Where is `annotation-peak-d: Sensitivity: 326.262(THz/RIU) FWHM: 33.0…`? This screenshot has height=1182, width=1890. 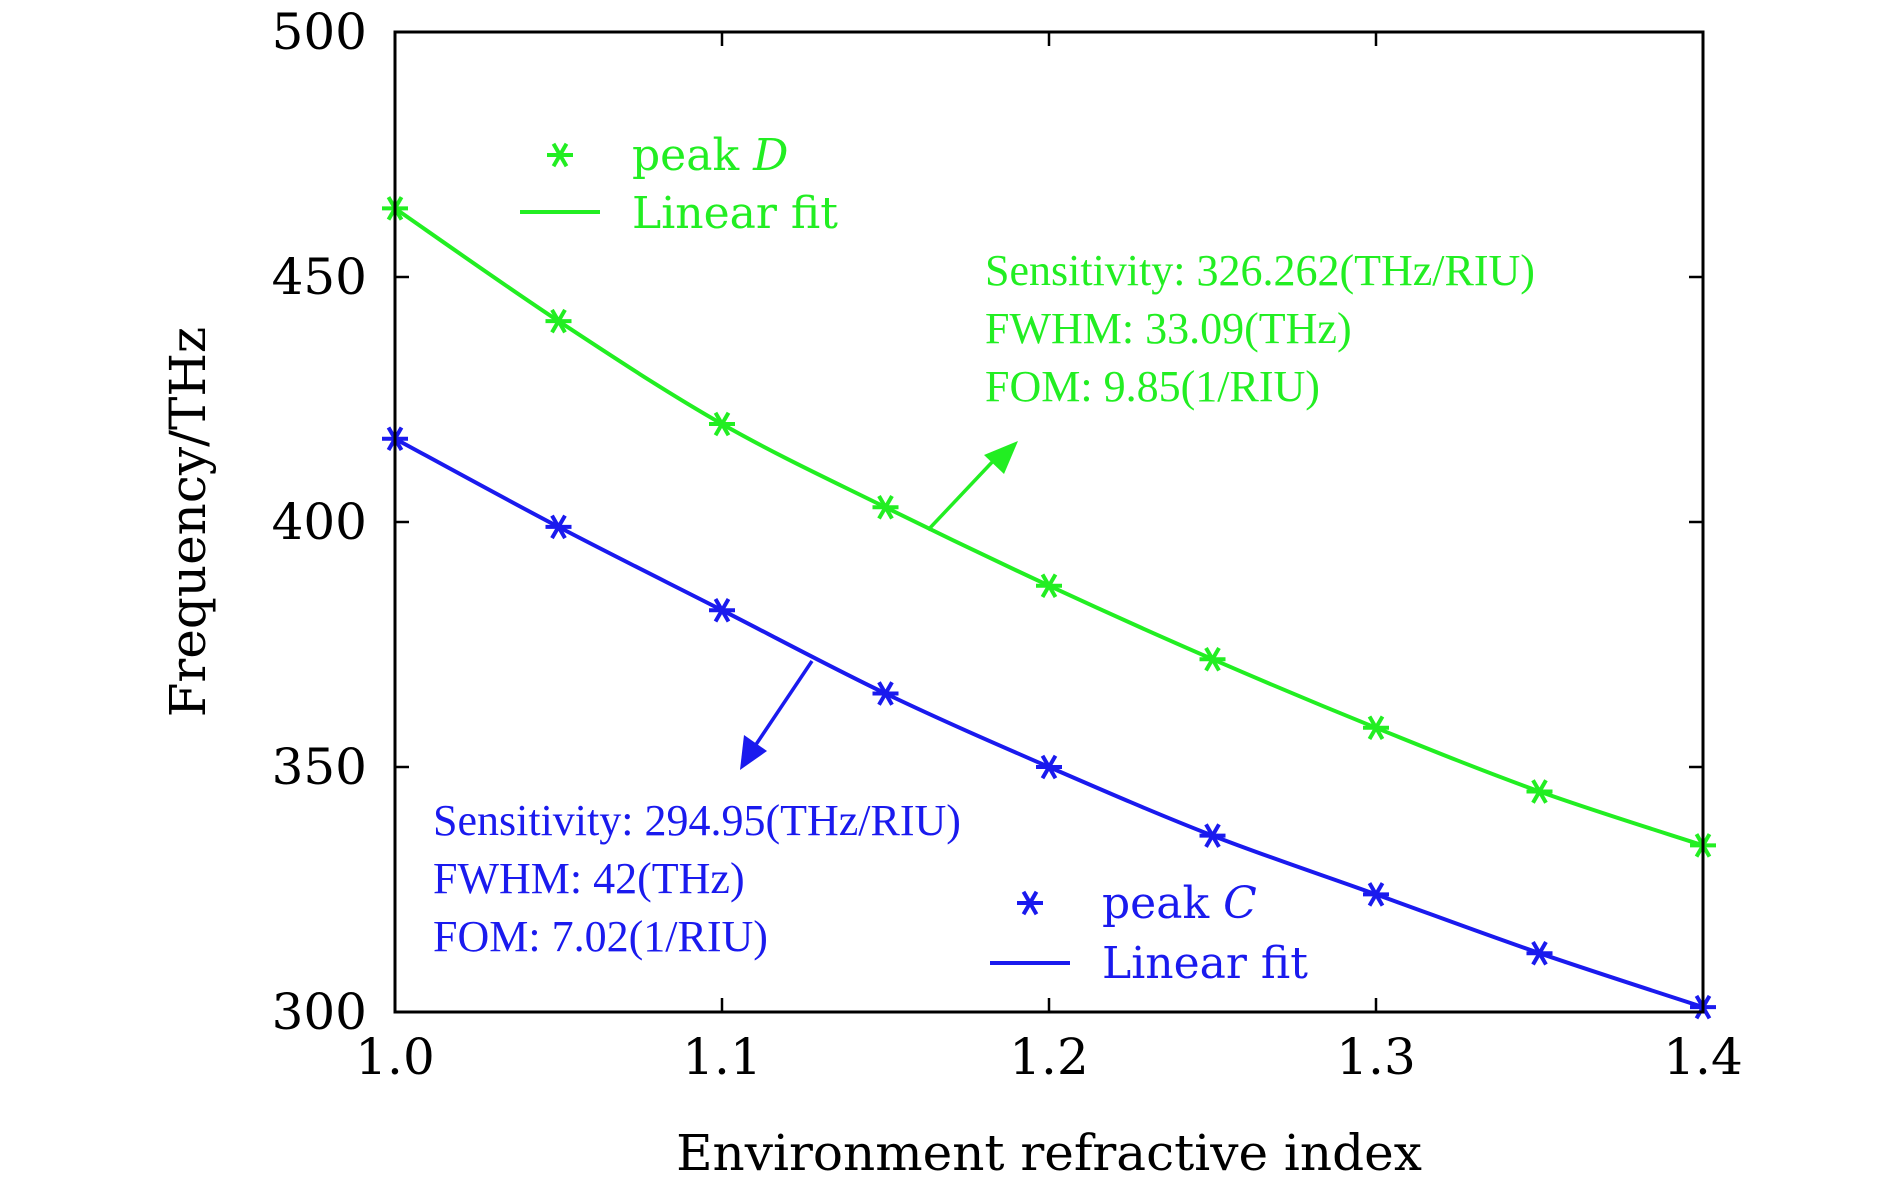
annotation-peak-d: Sensitivity: 326.262(THz/RIU) FWHM: 33.0… is located at coordinates (1230, 389).